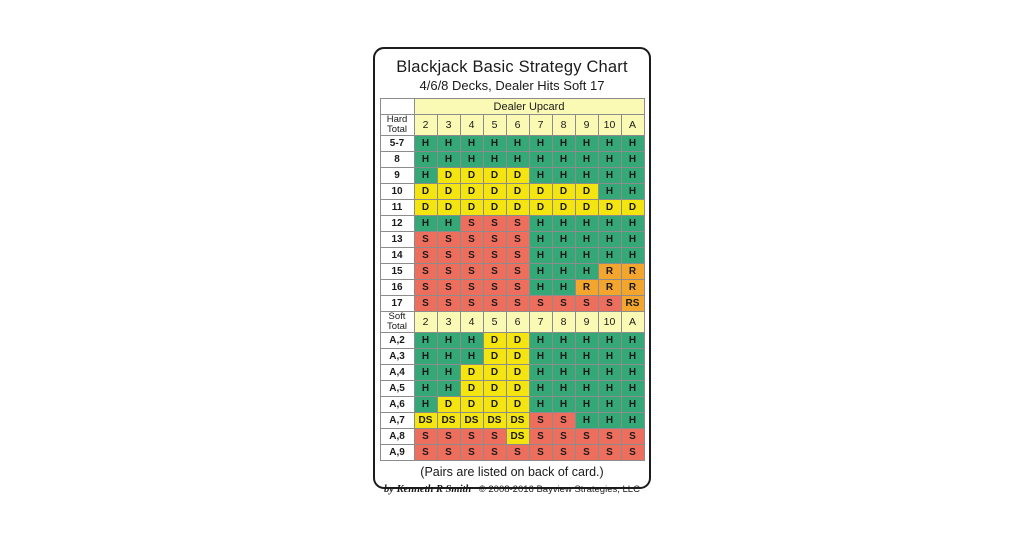 This screenshot has width=1024, height=536. Describe the element at coordinates (397, 303) in the screenshot. I see `row-label: 17` at that location.